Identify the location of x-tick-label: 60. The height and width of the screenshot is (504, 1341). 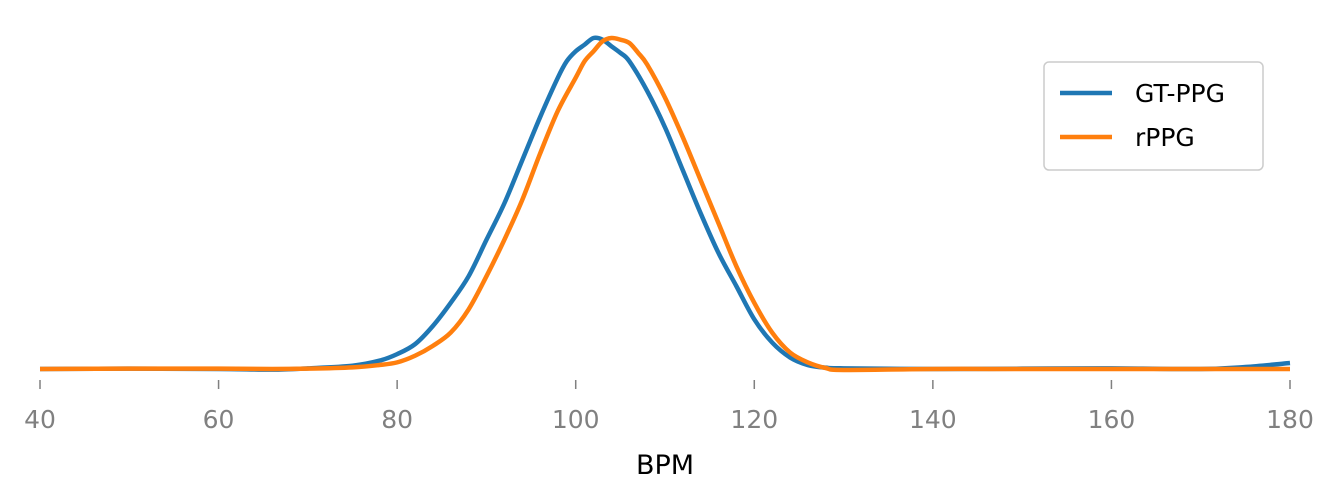
(219, 419).